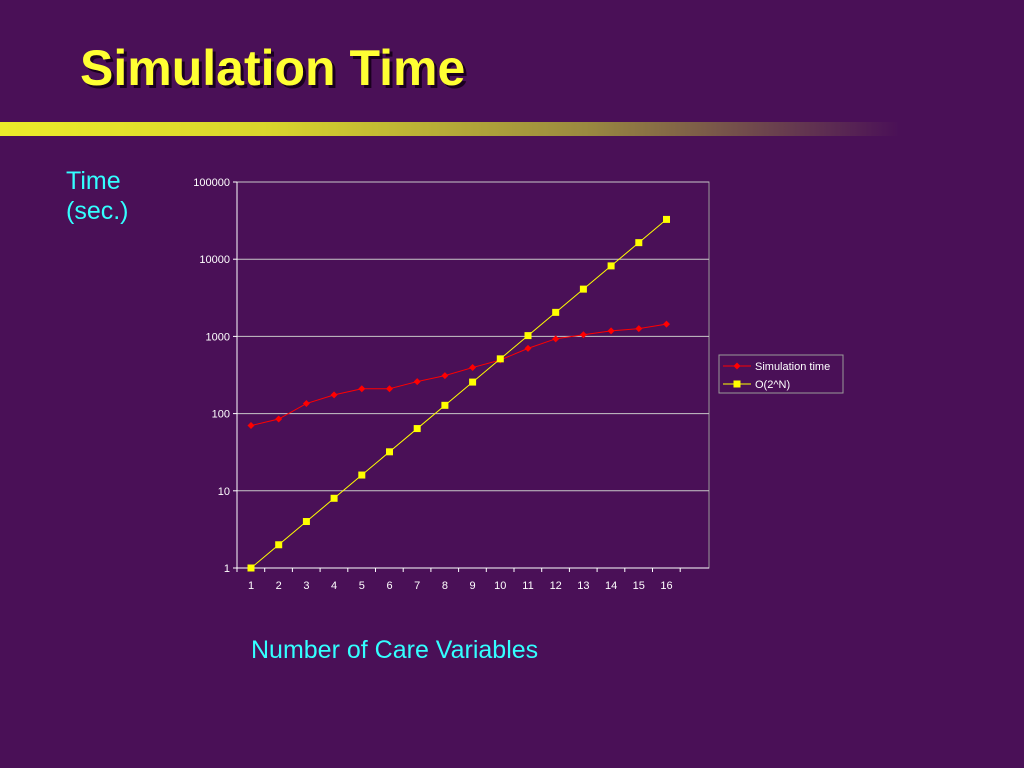 Image resolution: width=1024 pixels, height=768 pixels. Describe the element at coordinates (334, 586) in the screenshot. I see `x-tick-label: 4` at that location.